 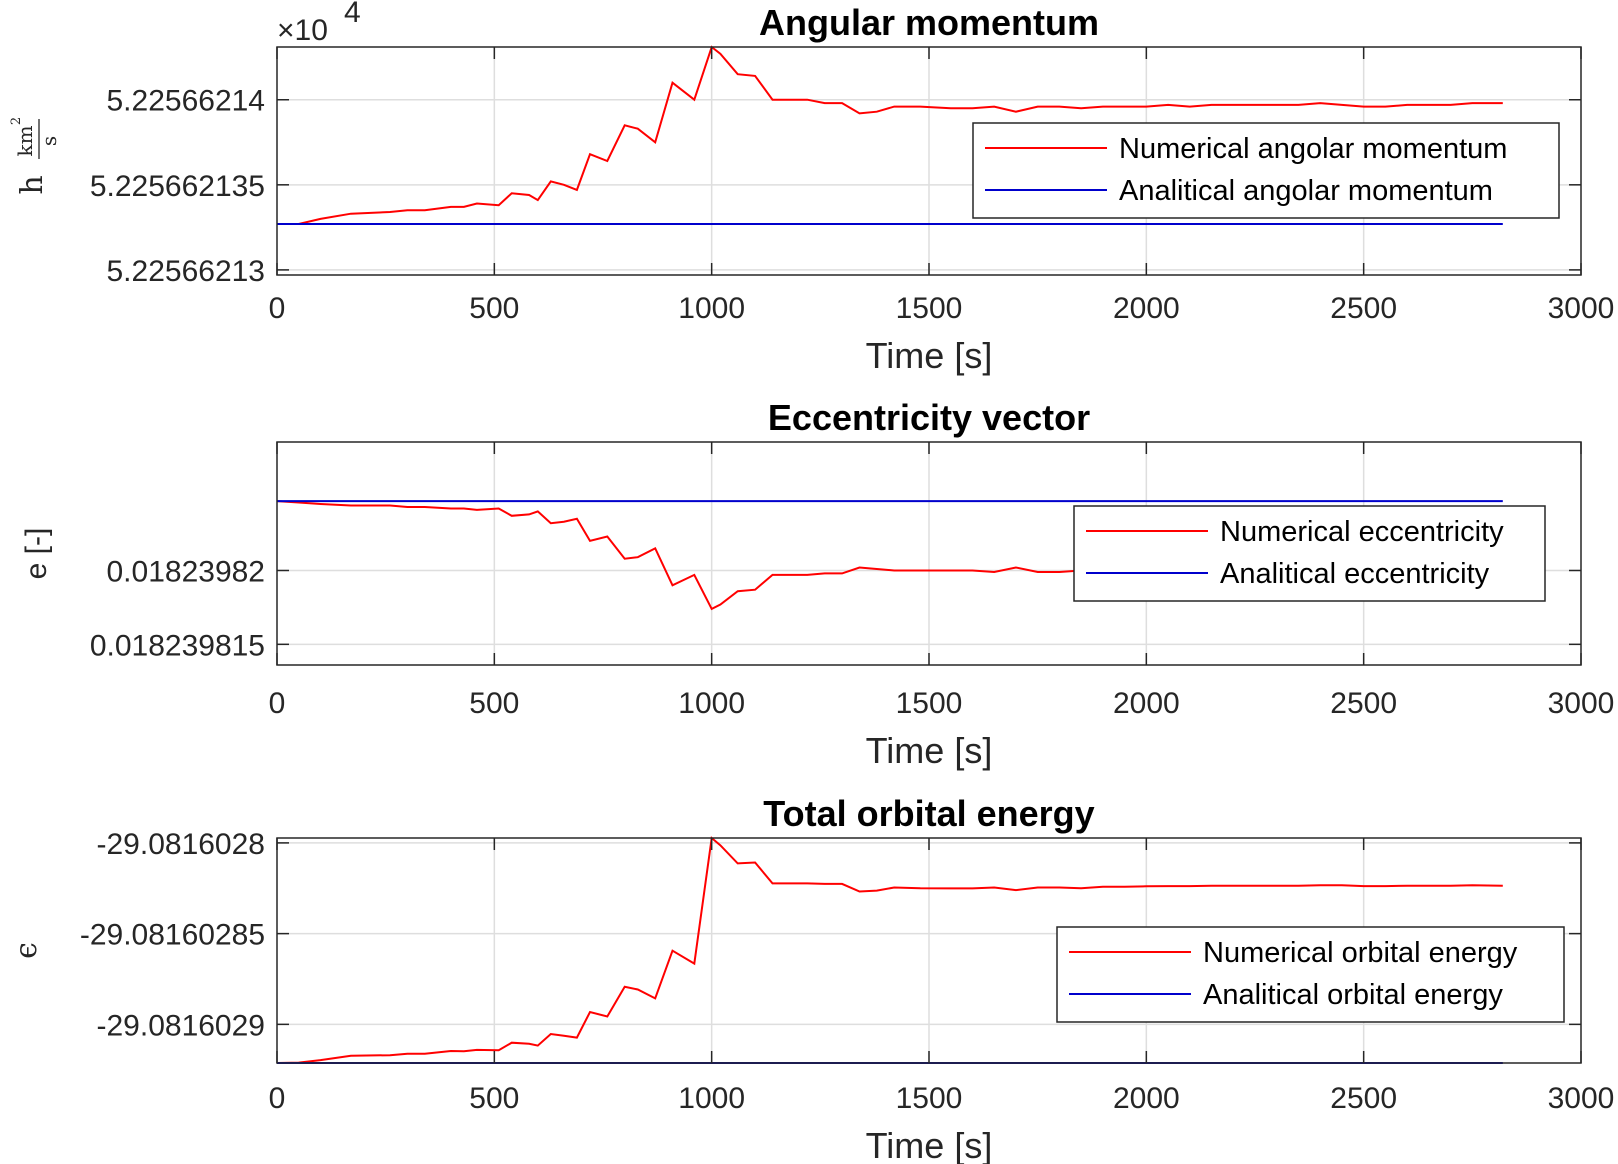 What do you see at coordinates (26, 950) in the screenshot?
I see `y-axis-label: ϵ` at bounding box center [26, 950].